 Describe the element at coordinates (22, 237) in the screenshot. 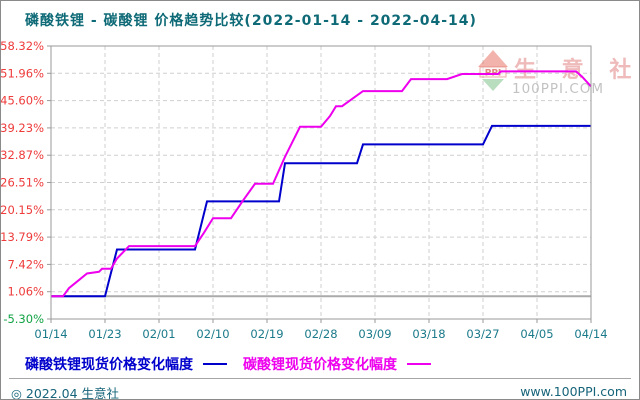

I see `y-tick-label: 13.79%` at that location.